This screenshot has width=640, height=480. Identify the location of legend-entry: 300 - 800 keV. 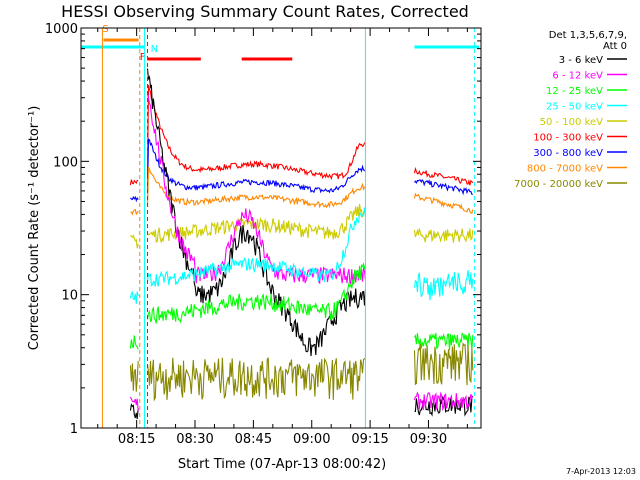
(568, 153).